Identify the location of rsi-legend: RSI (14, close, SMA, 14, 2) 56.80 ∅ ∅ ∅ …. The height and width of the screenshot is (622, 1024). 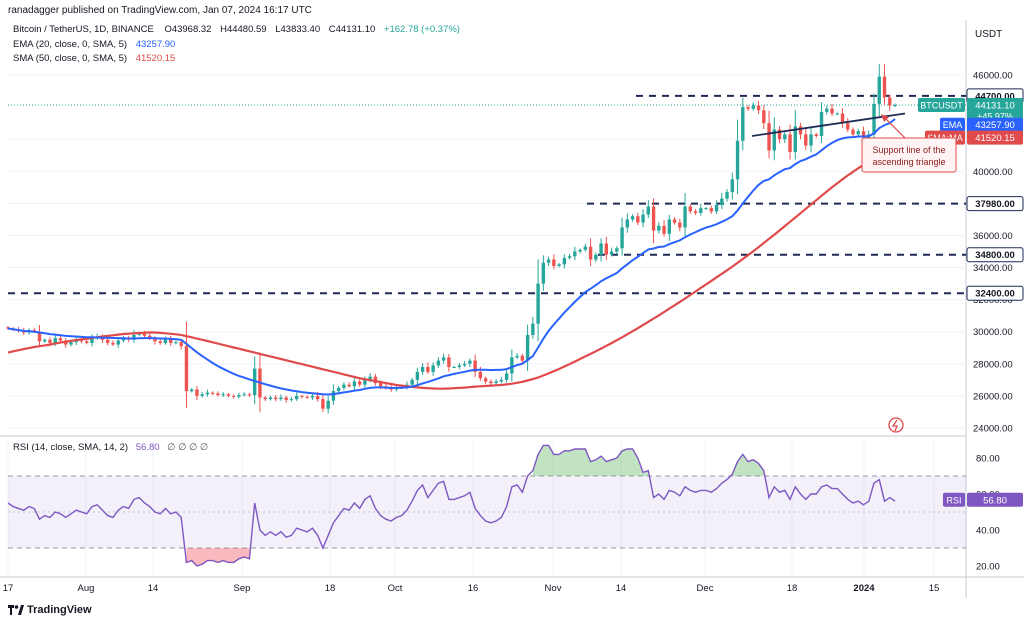
(110, 447).